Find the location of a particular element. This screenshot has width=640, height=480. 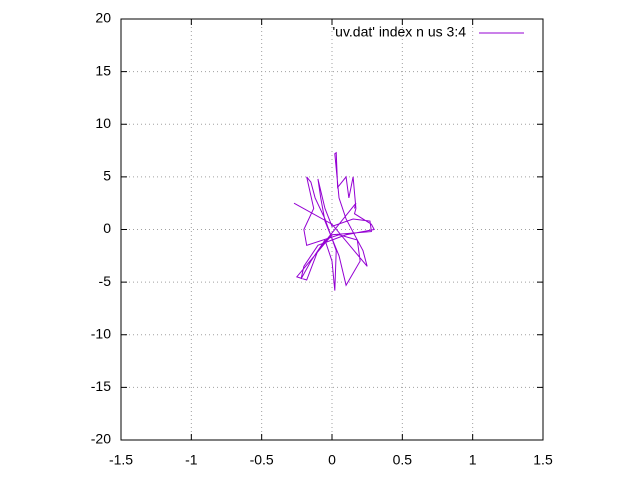

y-tick-label: 15 is located at coordinates (103, 70).